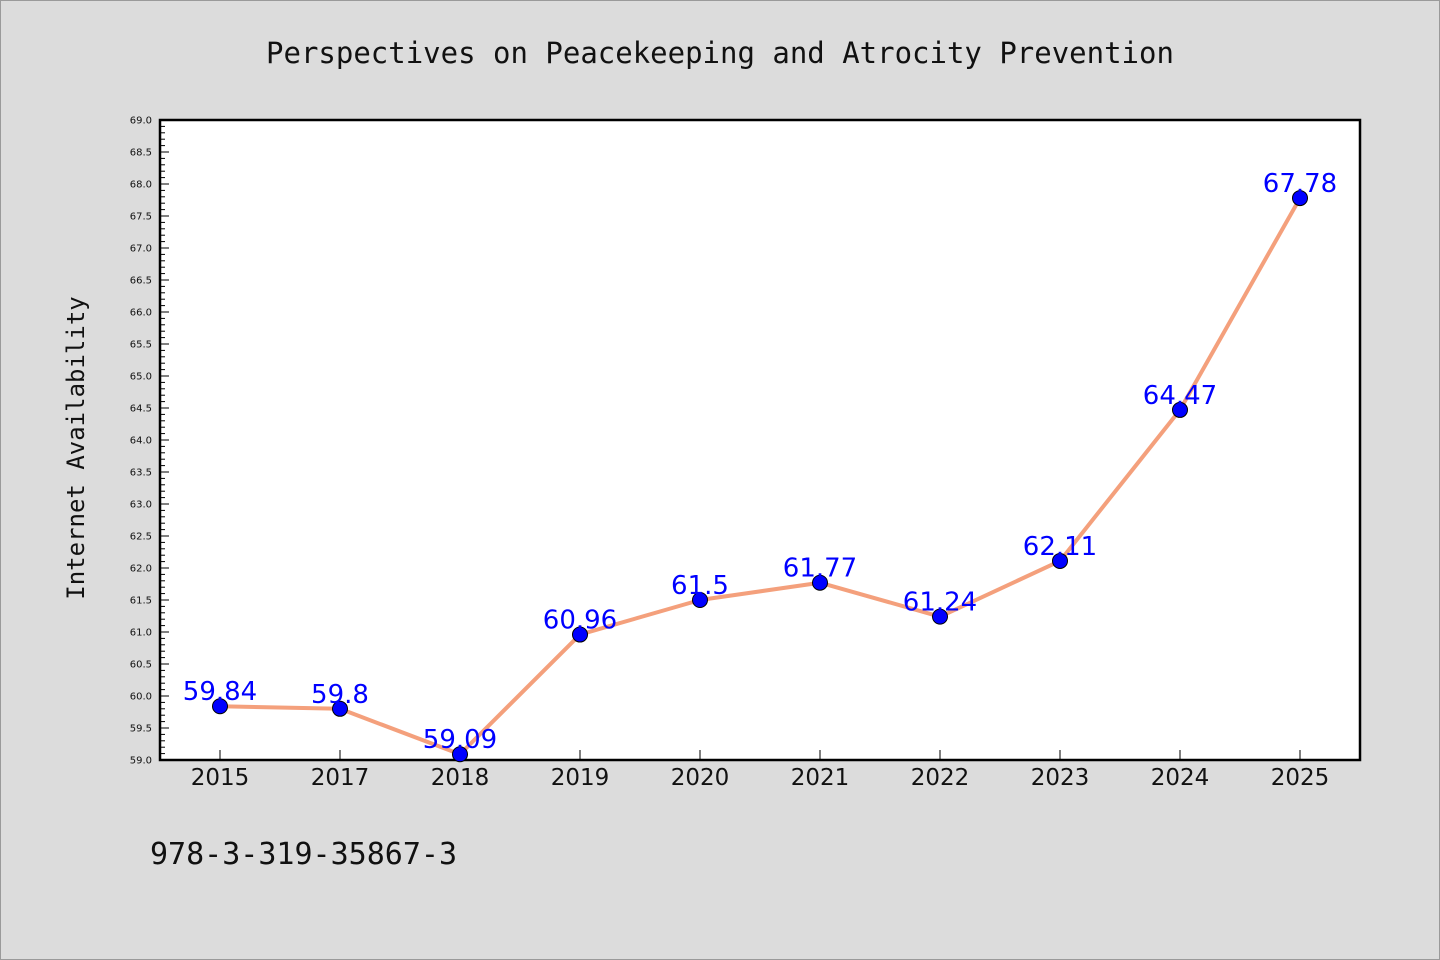 The width and height of the screenshot is (1440, 960). Describe the element at coordinates (340, 778) in the screenshot. I see `x-tick-label: 2017` at that location.